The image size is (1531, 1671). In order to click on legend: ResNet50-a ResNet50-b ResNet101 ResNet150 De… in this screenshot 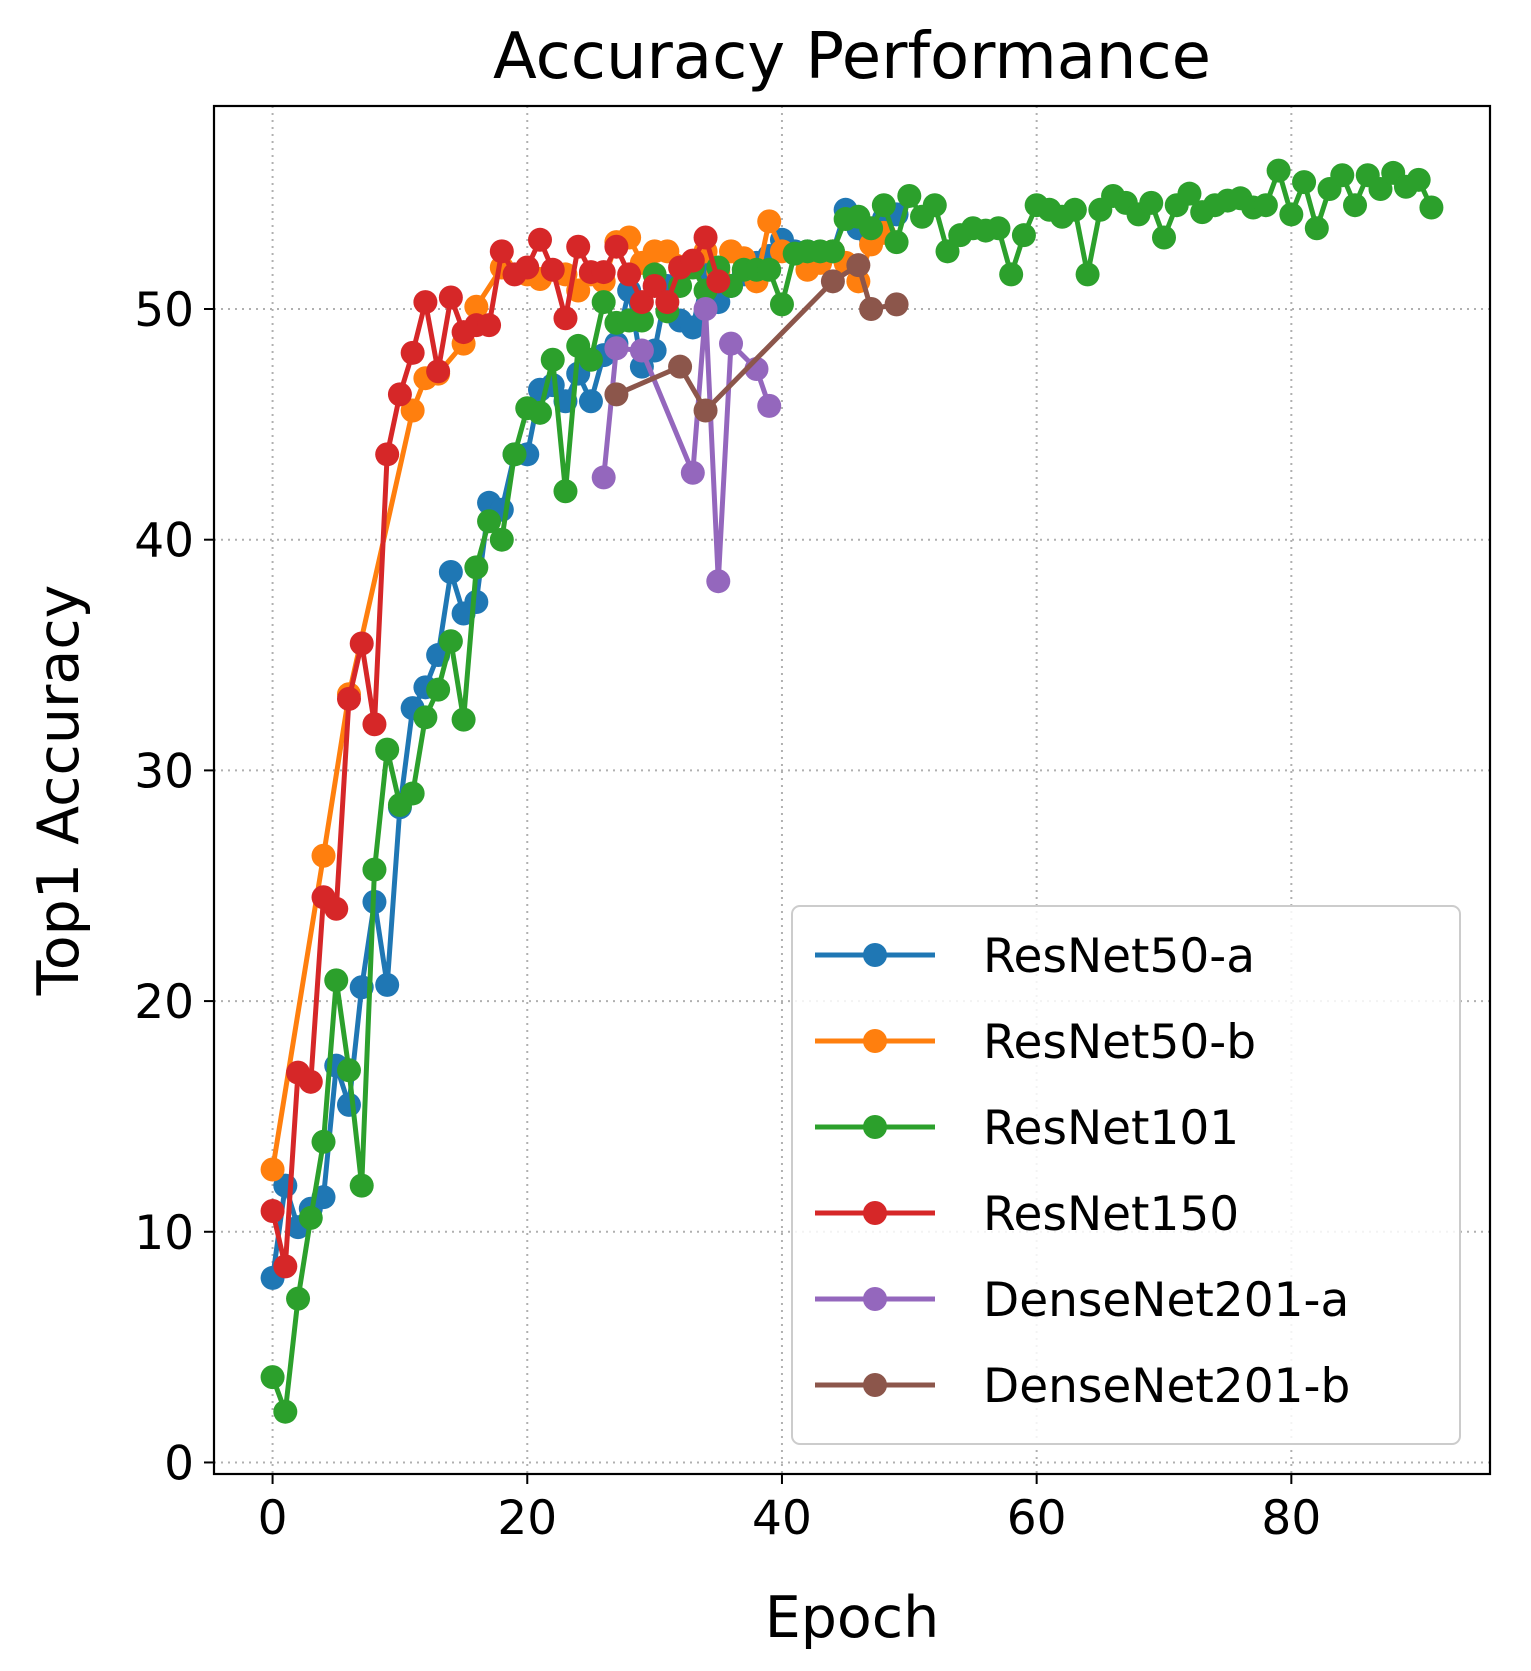, I will do `click(1126, 1175)`.